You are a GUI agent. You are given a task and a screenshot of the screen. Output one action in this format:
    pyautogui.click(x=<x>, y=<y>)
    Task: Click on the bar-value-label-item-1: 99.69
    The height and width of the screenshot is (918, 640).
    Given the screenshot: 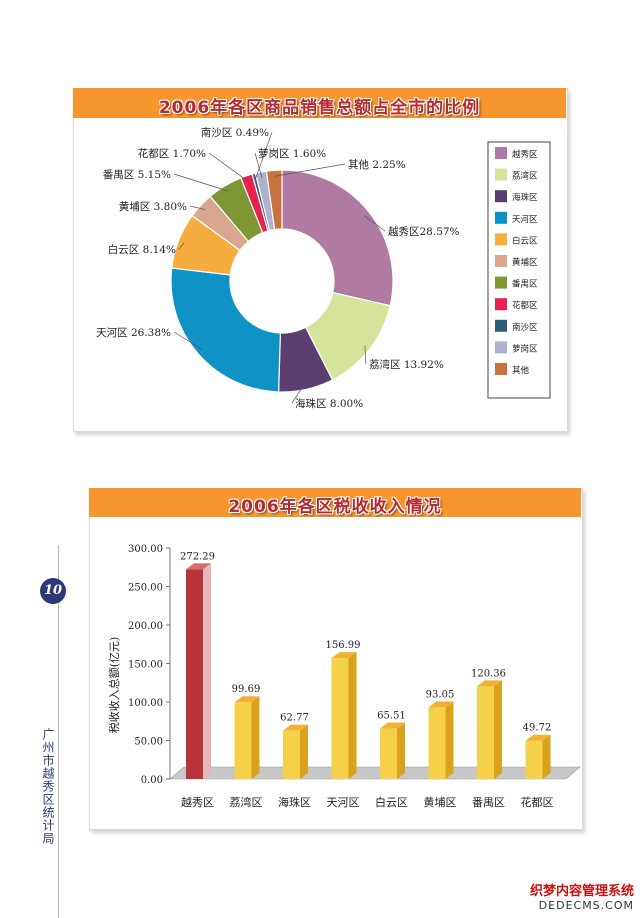 What is the action you would take?
    pyautogui.click(x=246, y=689)
    